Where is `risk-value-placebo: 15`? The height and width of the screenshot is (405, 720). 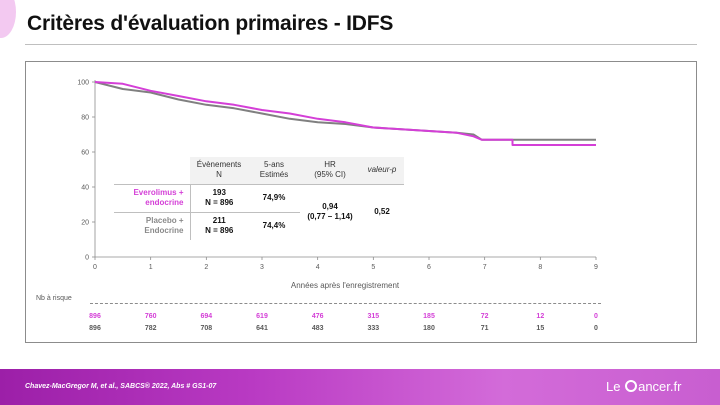 risk-value-placebo: 15 is located at coordinates (540, 328).